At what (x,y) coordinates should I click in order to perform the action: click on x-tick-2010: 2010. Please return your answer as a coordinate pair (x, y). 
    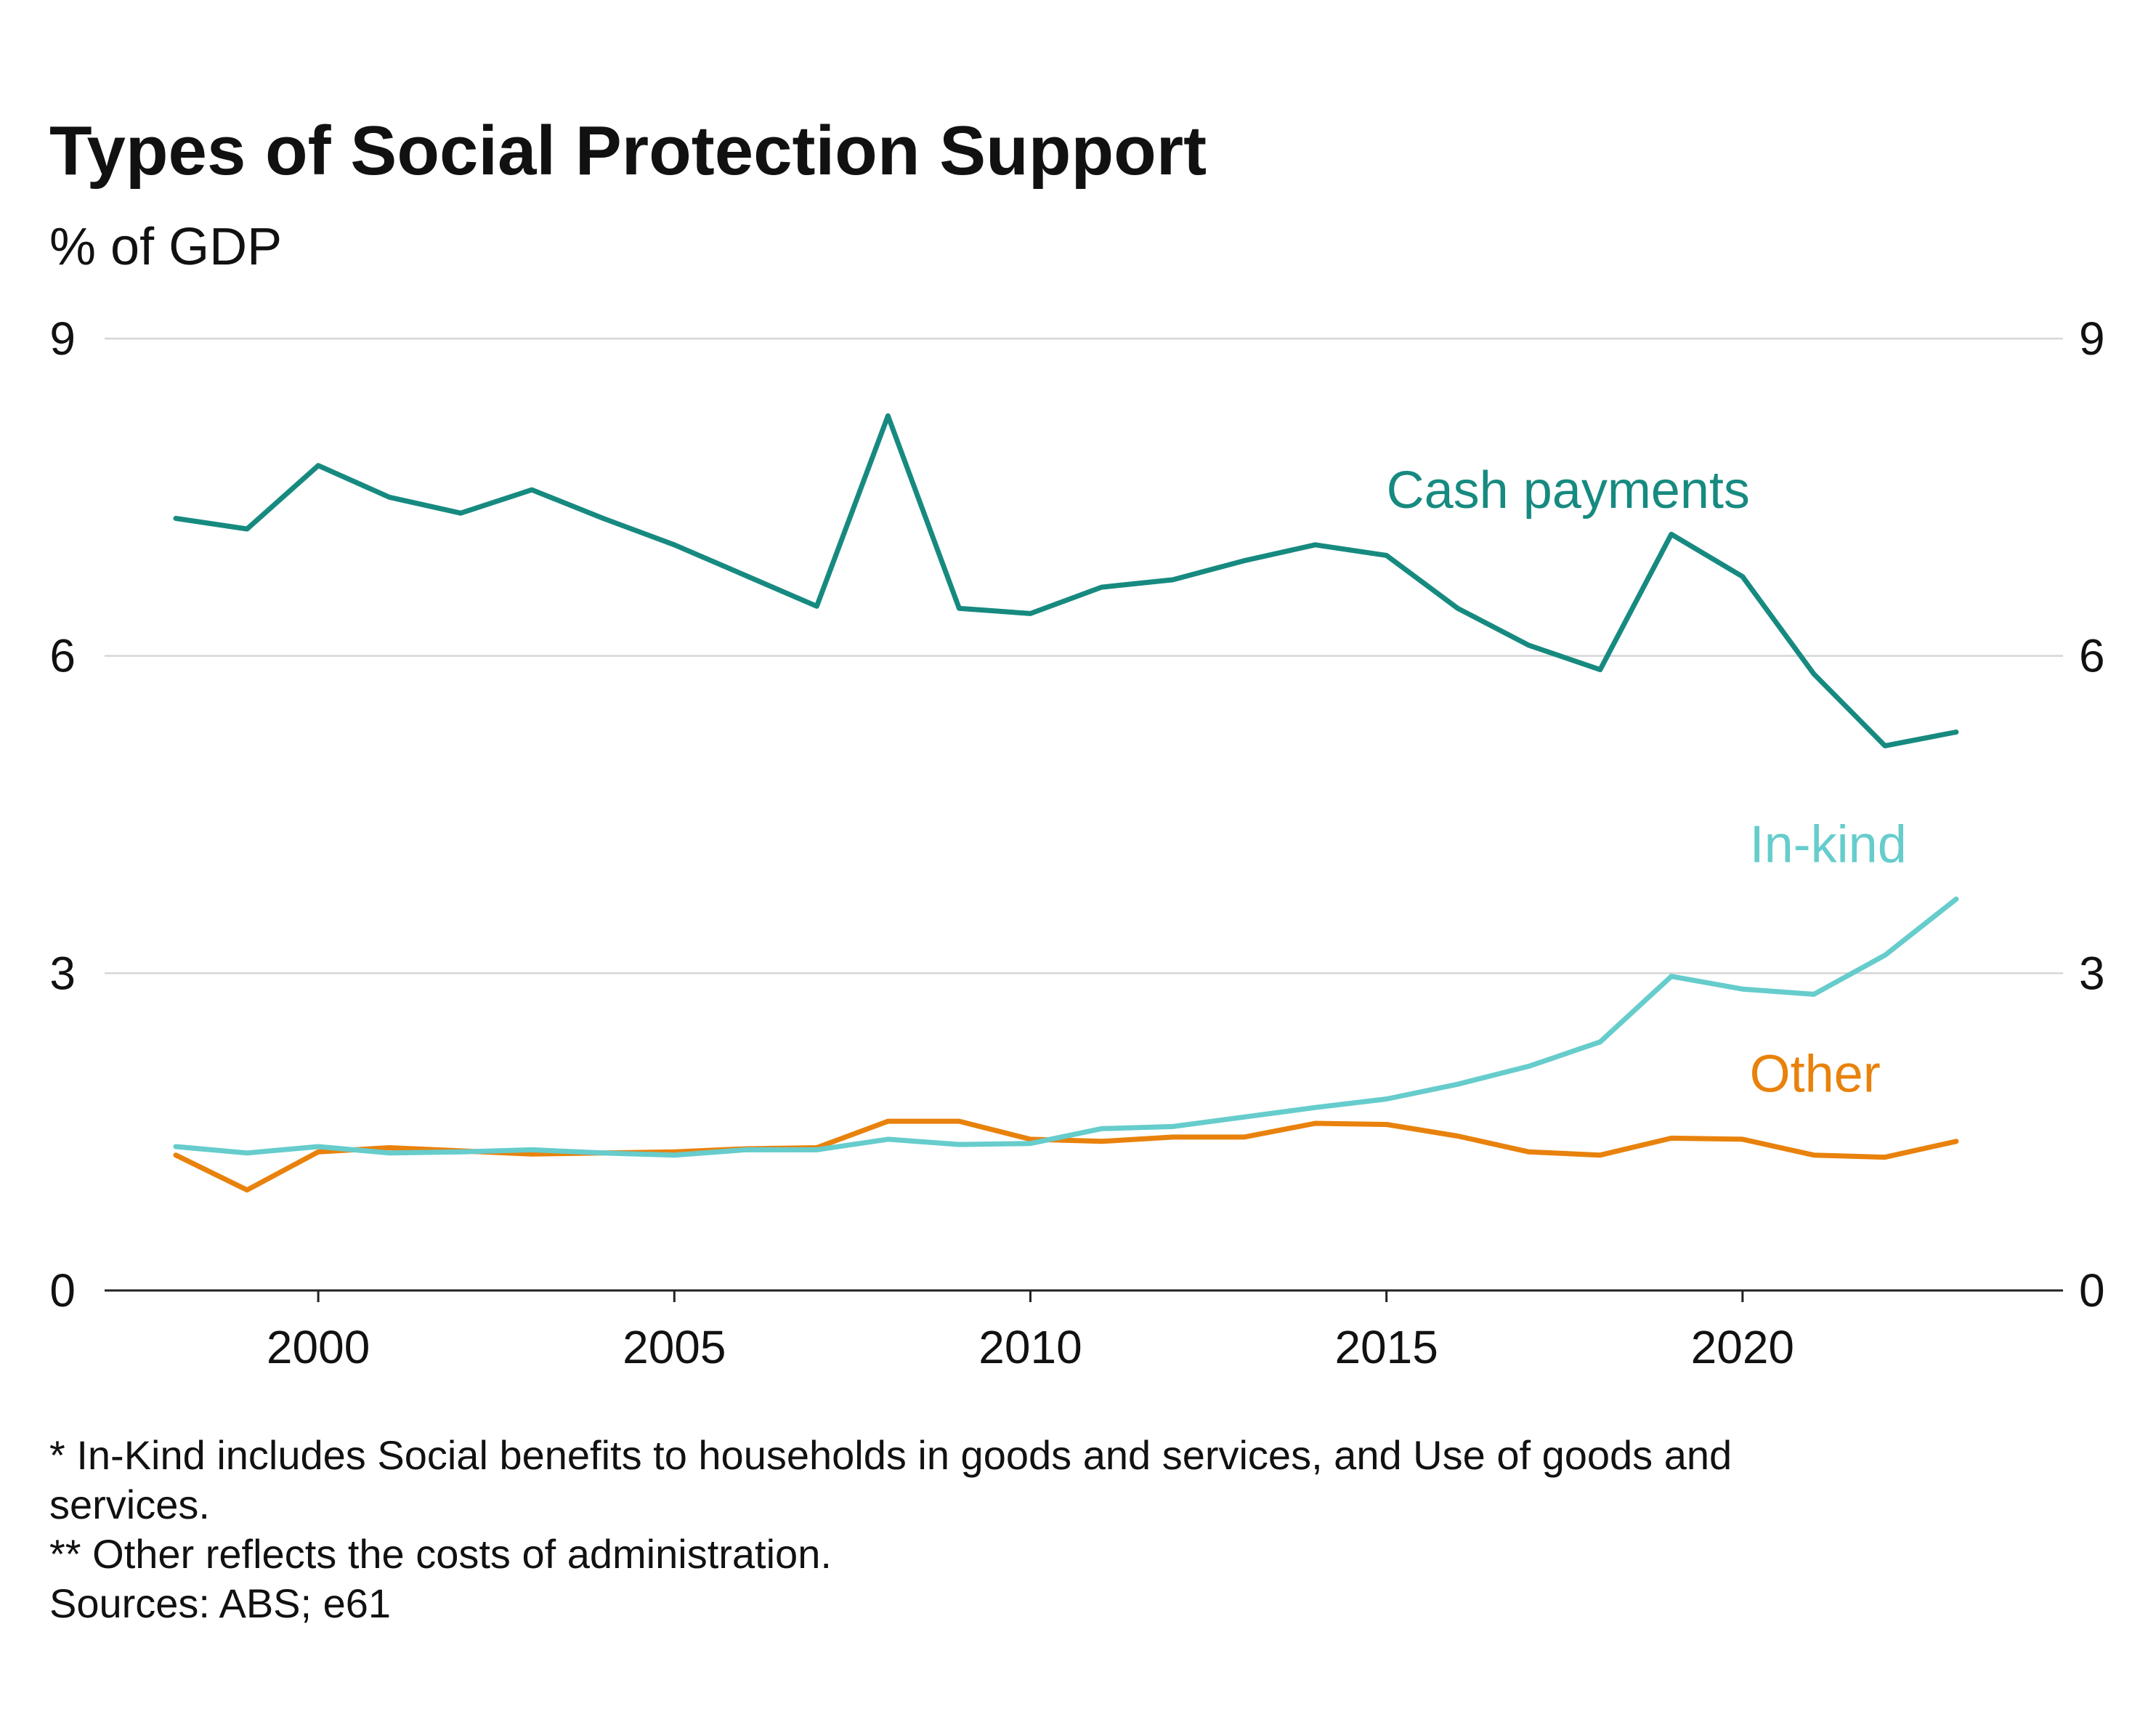
    Looking at the image, I should click on (1030, 1347).